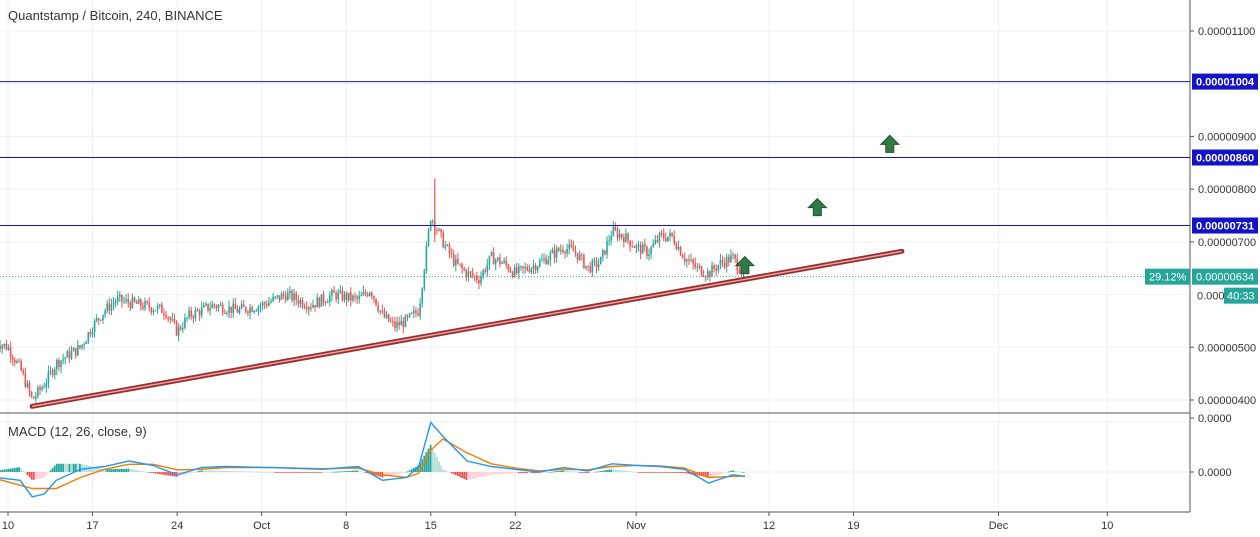 This screenshot has width=1260, height=537. Describe the element at coordinates (1225, 81) in the screenshot. I see `horizontal-level-label-bg` at that location.